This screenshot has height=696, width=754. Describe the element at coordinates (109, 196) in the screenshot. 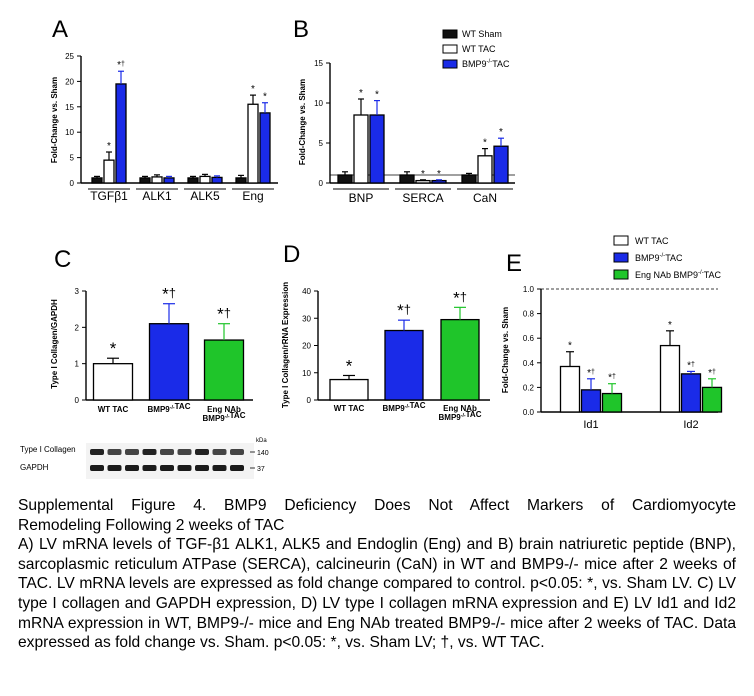

I see `category-label-a-tgf-1: TGFβ1` at that location.